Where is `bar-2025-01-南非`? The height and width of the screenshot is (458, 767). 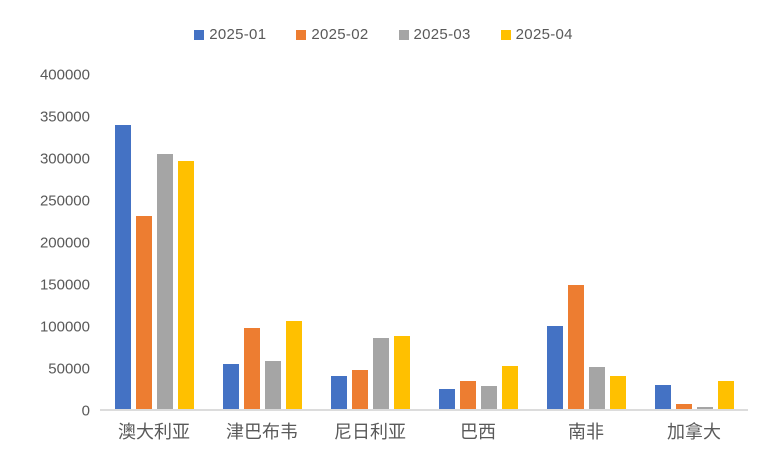 bar-2025-01-南非 is located at coordinates (554, 367).